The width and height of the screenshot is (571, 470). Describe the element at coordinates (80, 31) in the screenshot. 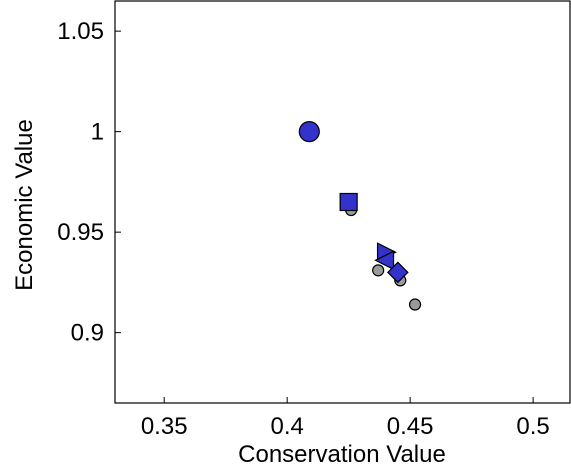

I see `y-tick-label: 1.05` at that location.